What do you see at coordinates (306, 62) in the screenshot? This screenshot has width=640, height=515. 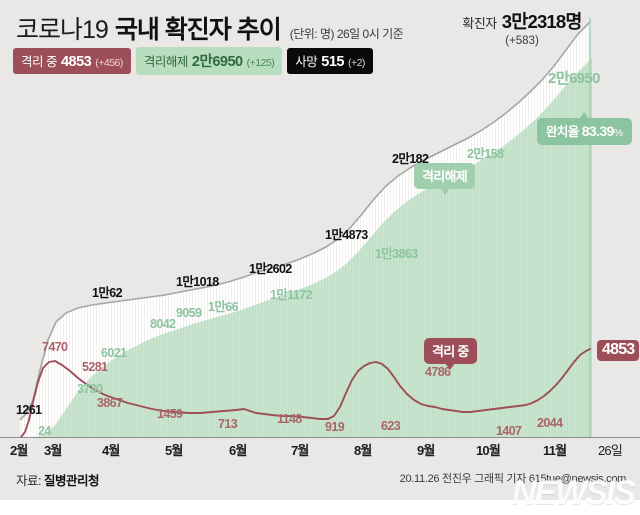 I see `badge-label-death: 사망` at bounding box center [306, 62].